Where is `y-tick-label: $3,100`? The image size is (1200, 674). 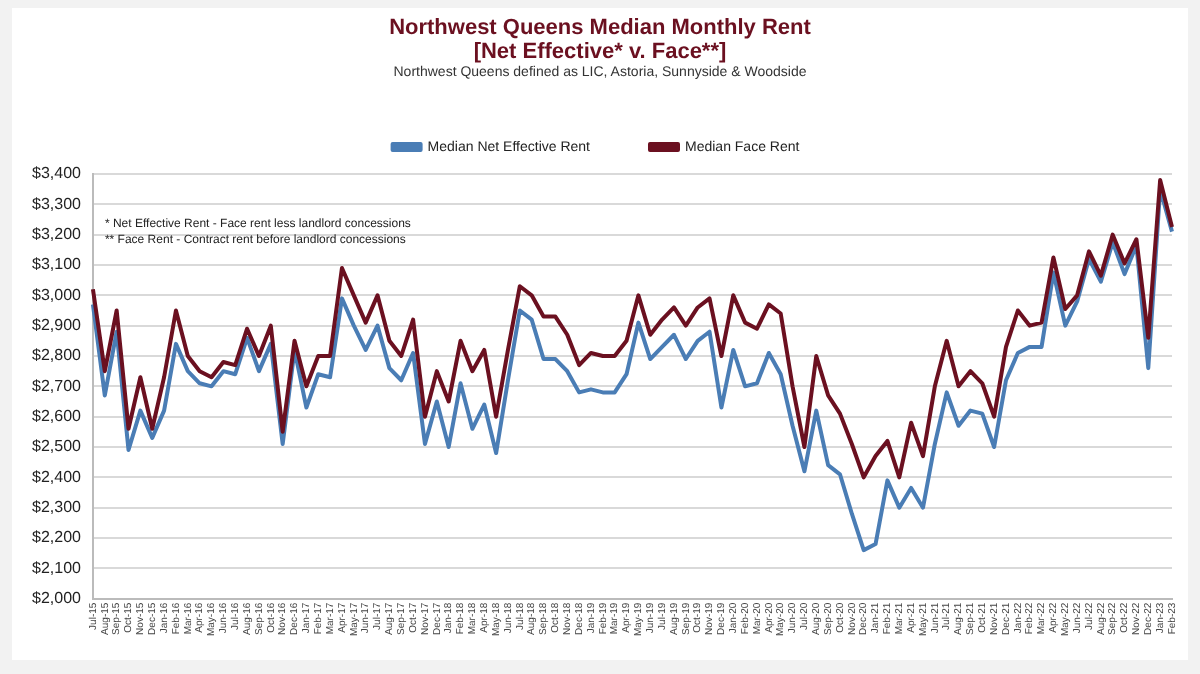 y-tick-label: $3,100 is located at coordinates (57, 264).